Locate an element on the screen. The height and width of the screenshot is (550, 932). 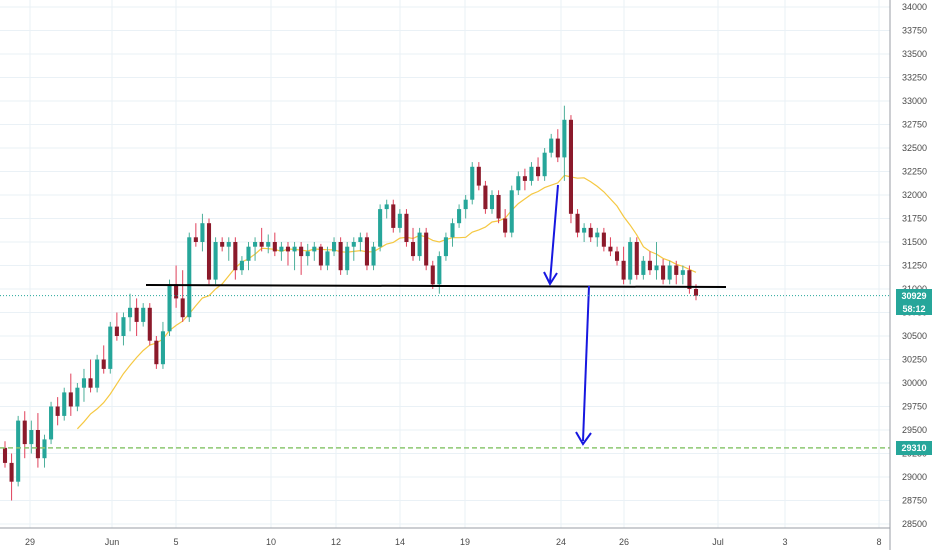
support-line is located at coordinates (436, 286).